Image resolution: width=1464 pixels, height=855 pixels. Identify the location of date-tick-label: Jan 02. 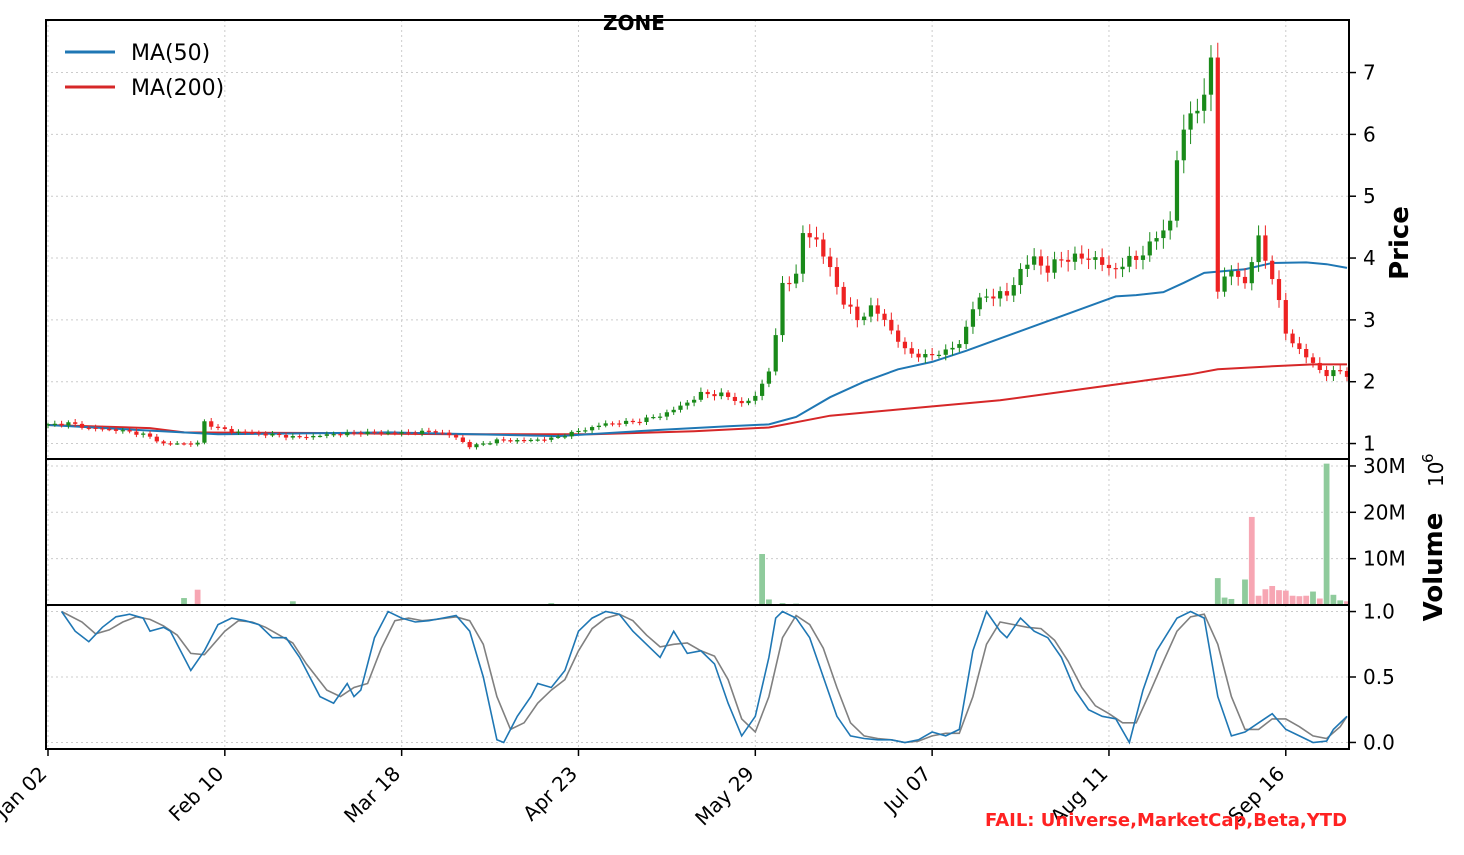
(26, 793).